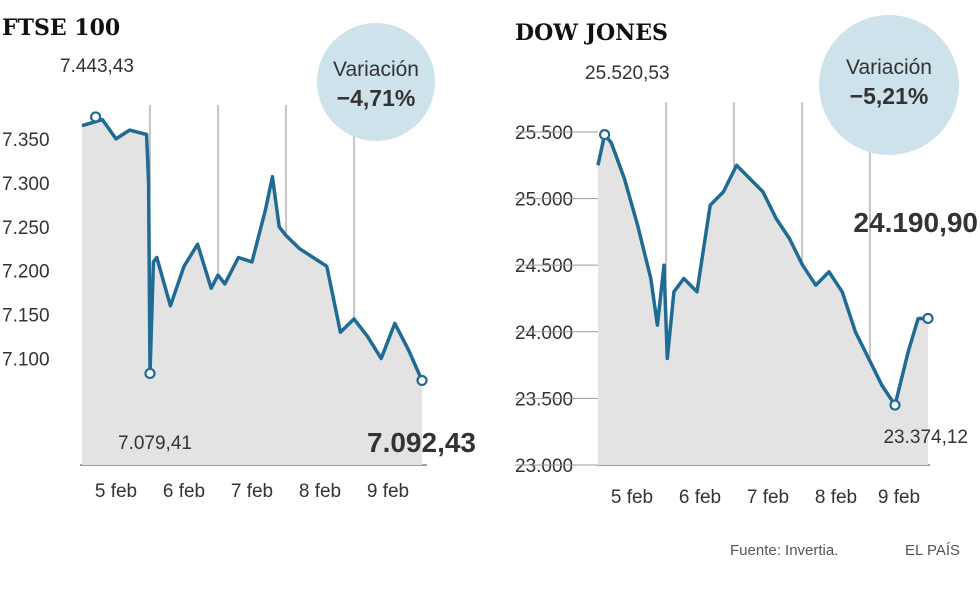 This screenshot has height=597, width=980. Describe the element at coordinates (26, 316) in the screenshot. I see `ftse-y-tick-label: 7.150` at that location.